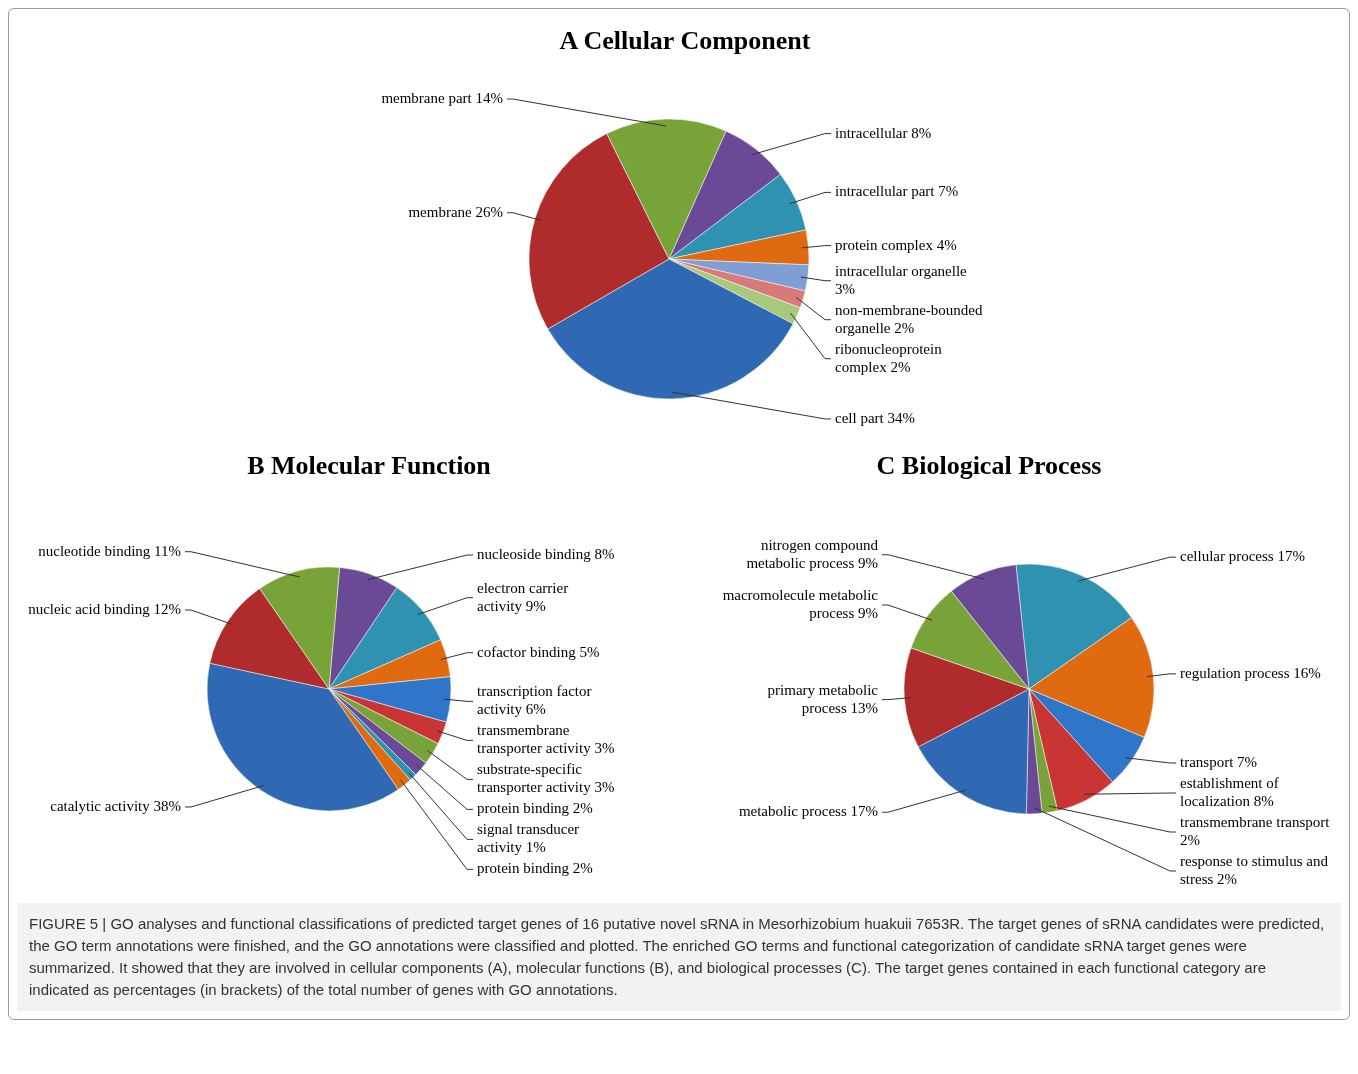  I want to click on slice-label: response to stimulus and stress 2%, so click(1254, 870).